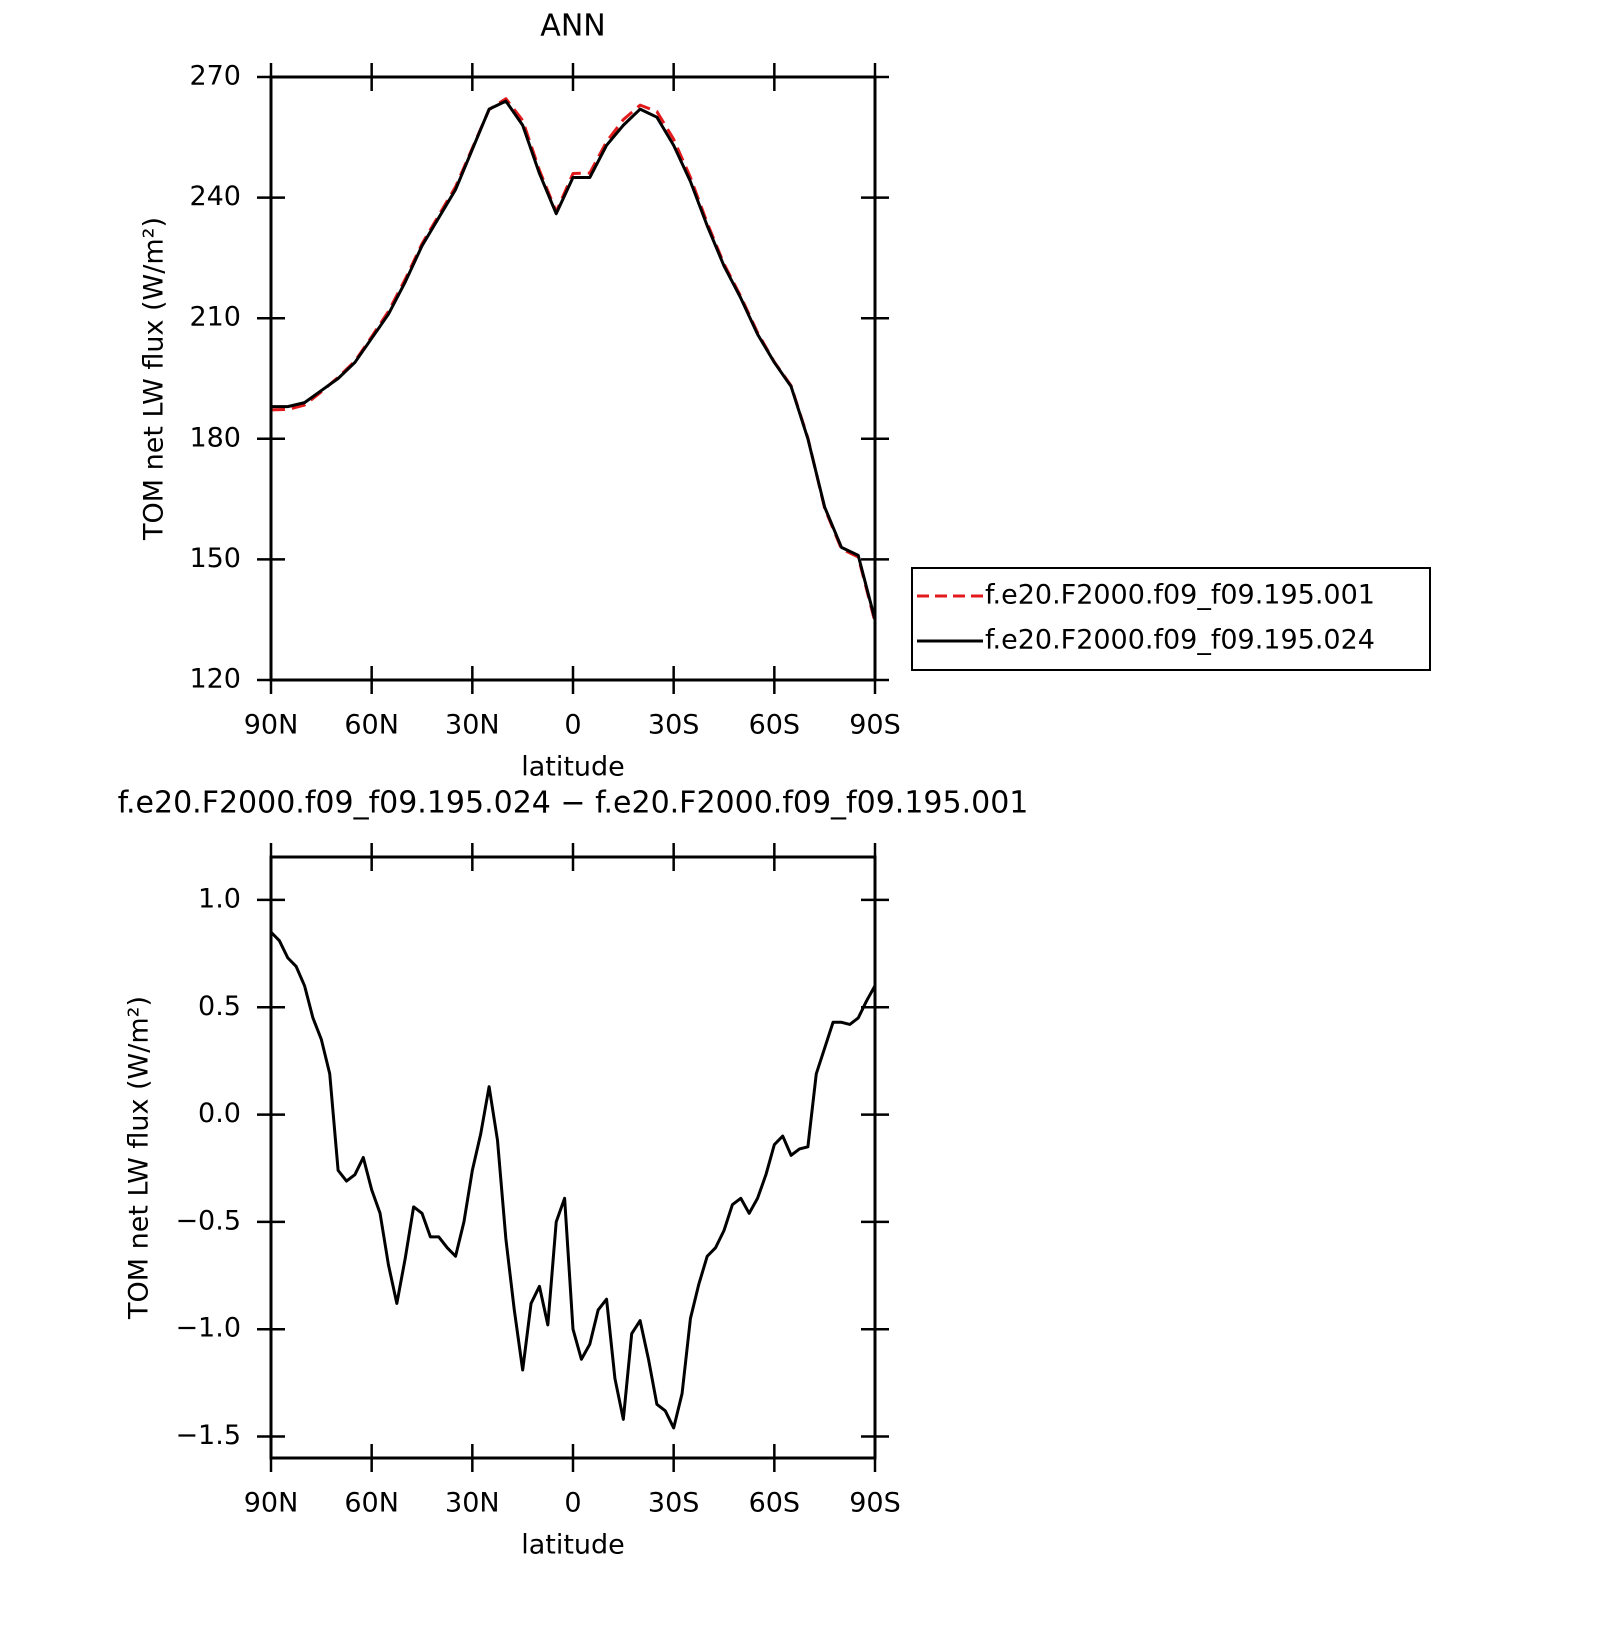 This screenshot has height=1635, width=1597. I want to click on y-tick-label: 0.0, so click(219, 1113).